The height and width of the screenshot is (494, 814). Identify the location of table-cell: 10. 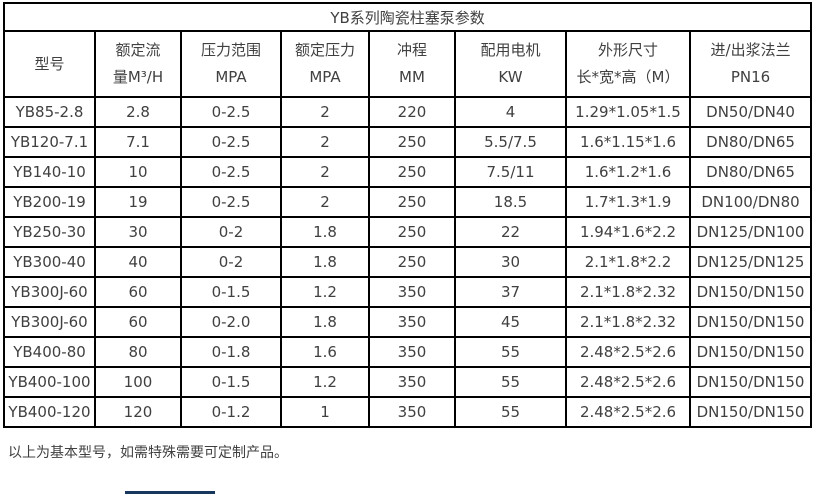
(138, 172).